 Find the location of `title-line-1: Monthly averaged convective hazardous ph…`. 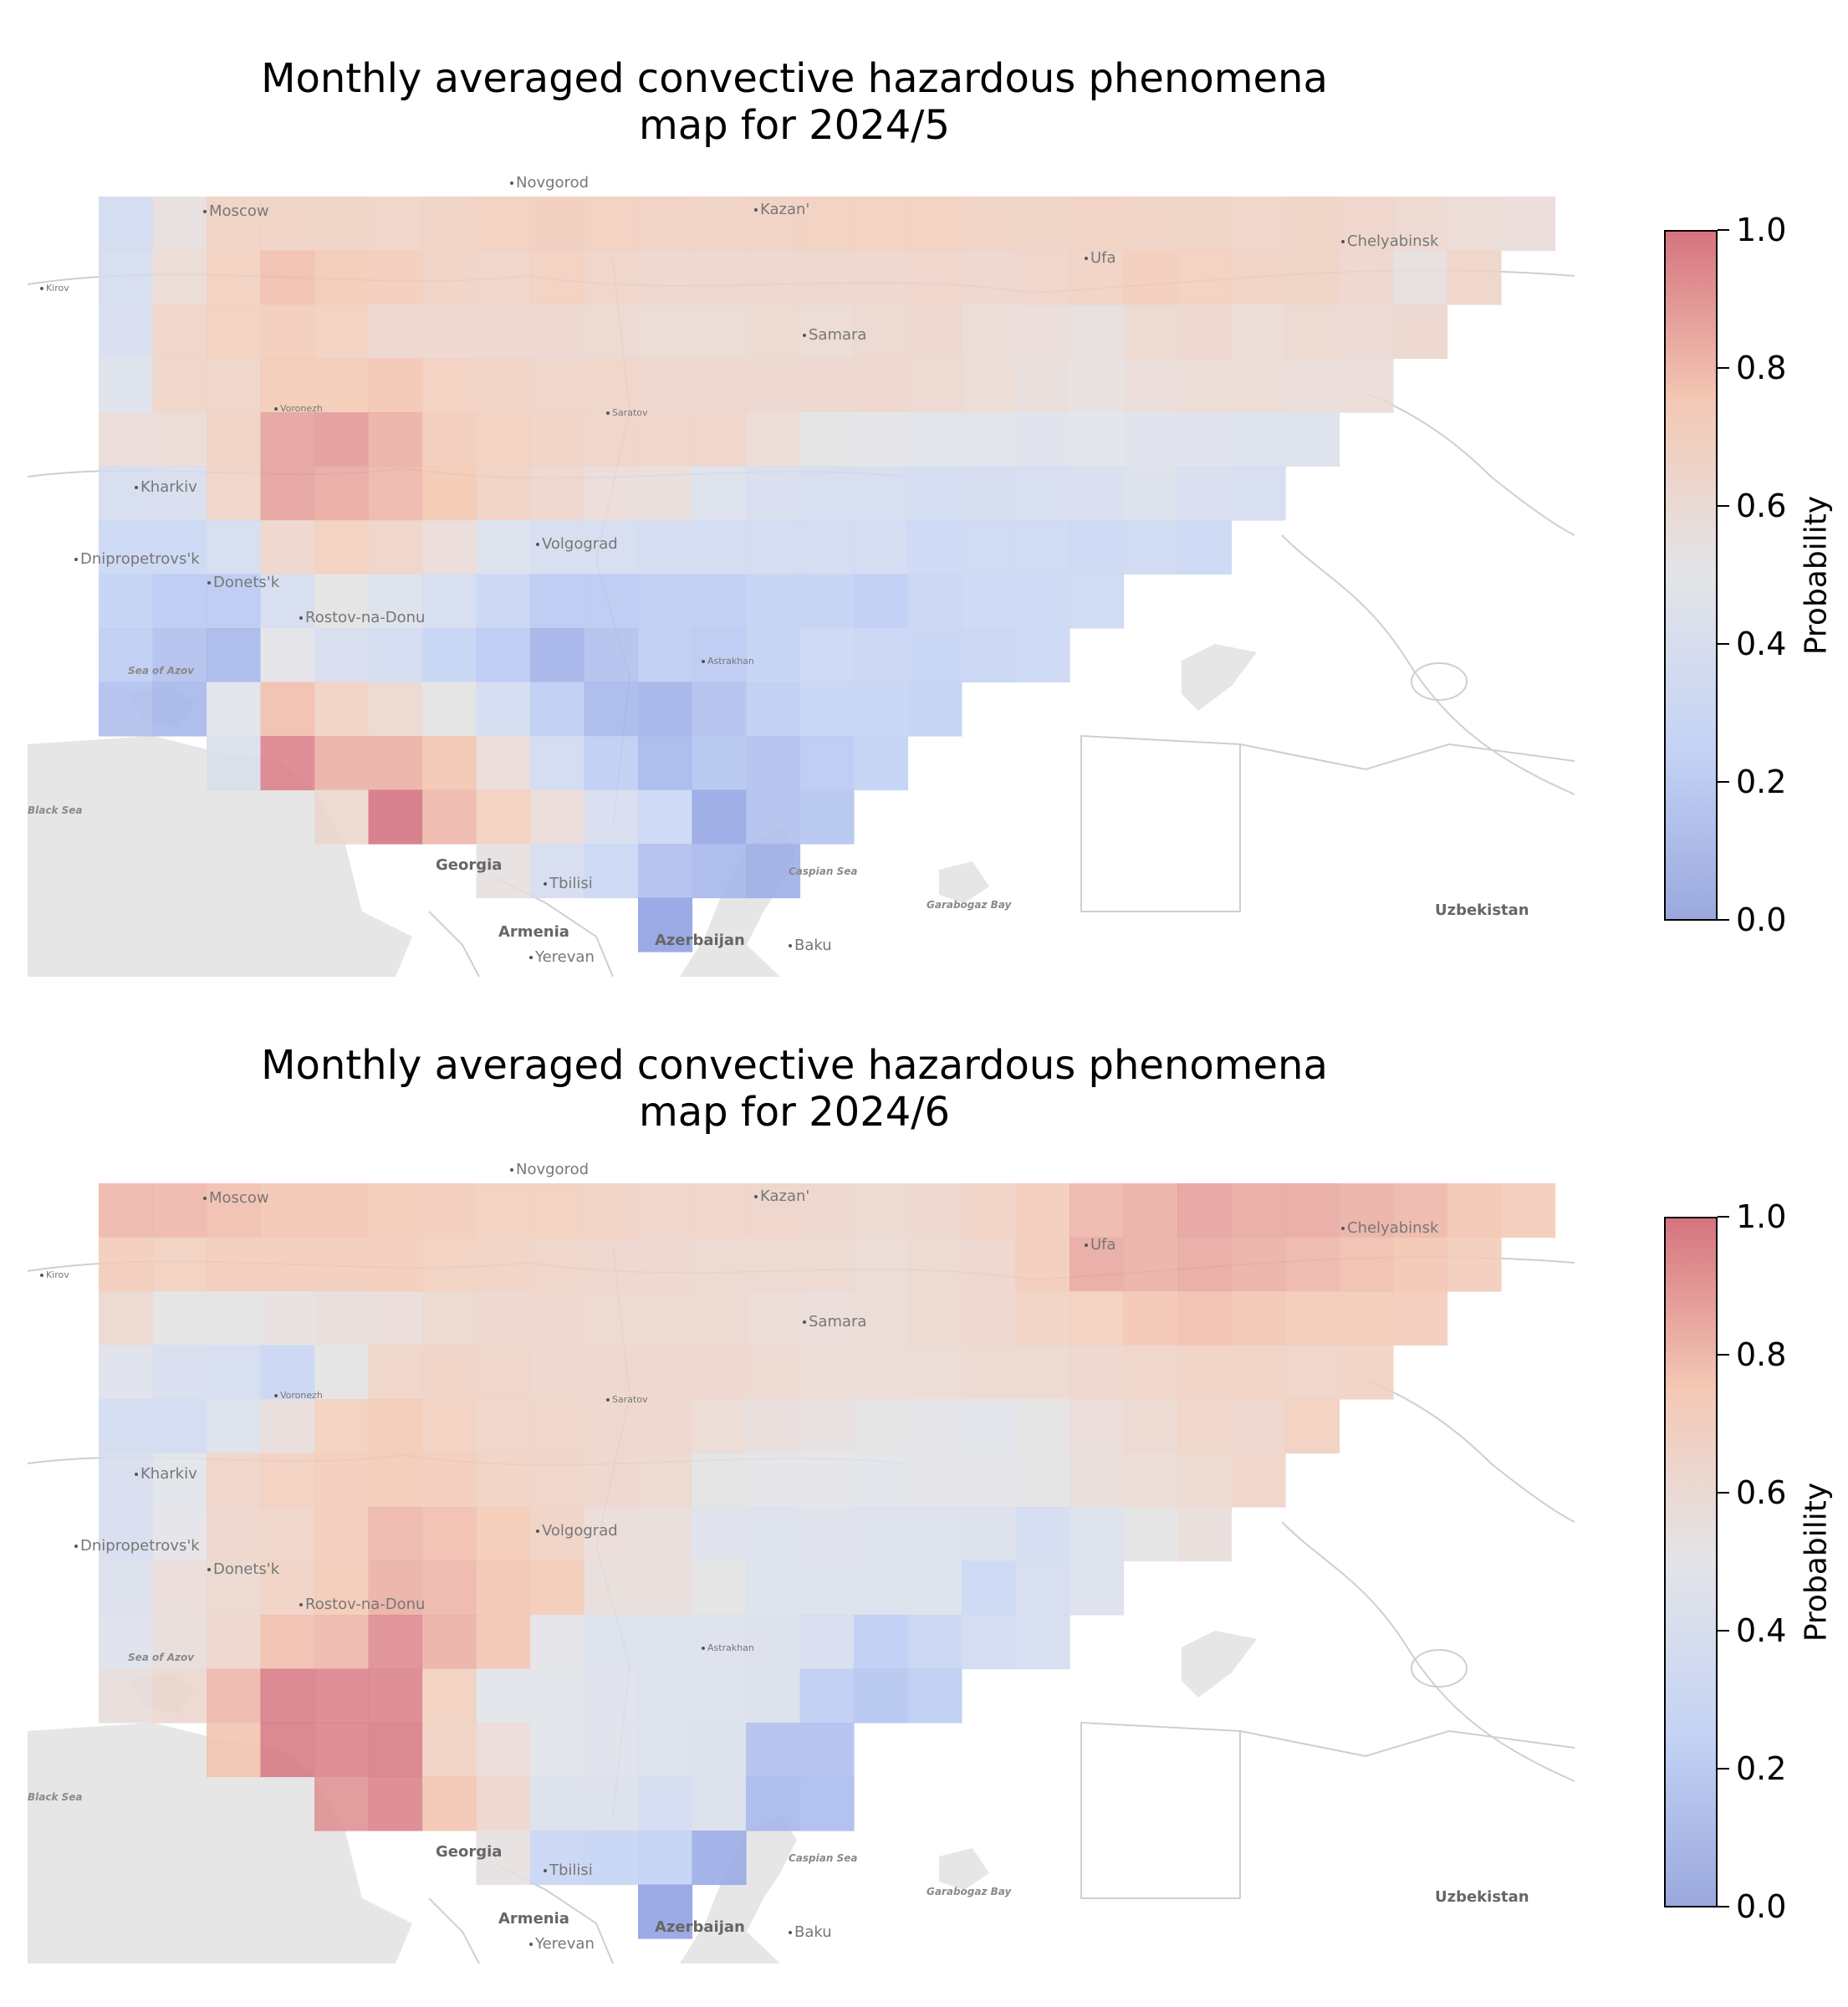

title-line-1: Monthly averaged convective hazardous ph… is located at coordinates (794, 1065).